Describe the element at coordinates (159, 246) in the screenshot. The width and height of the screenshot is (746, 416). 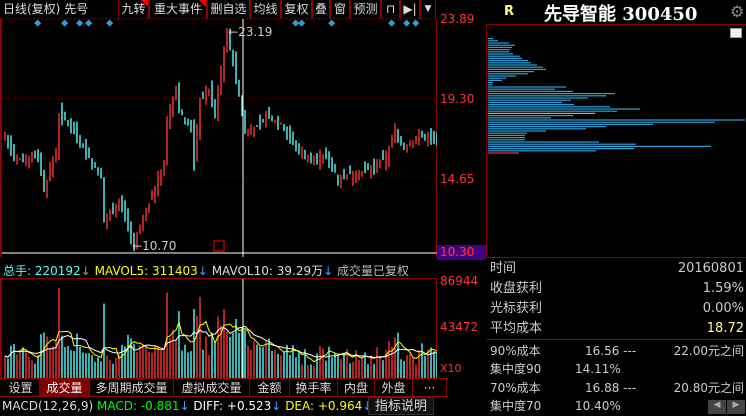
I see `low-price-value: 10.70` at that location.